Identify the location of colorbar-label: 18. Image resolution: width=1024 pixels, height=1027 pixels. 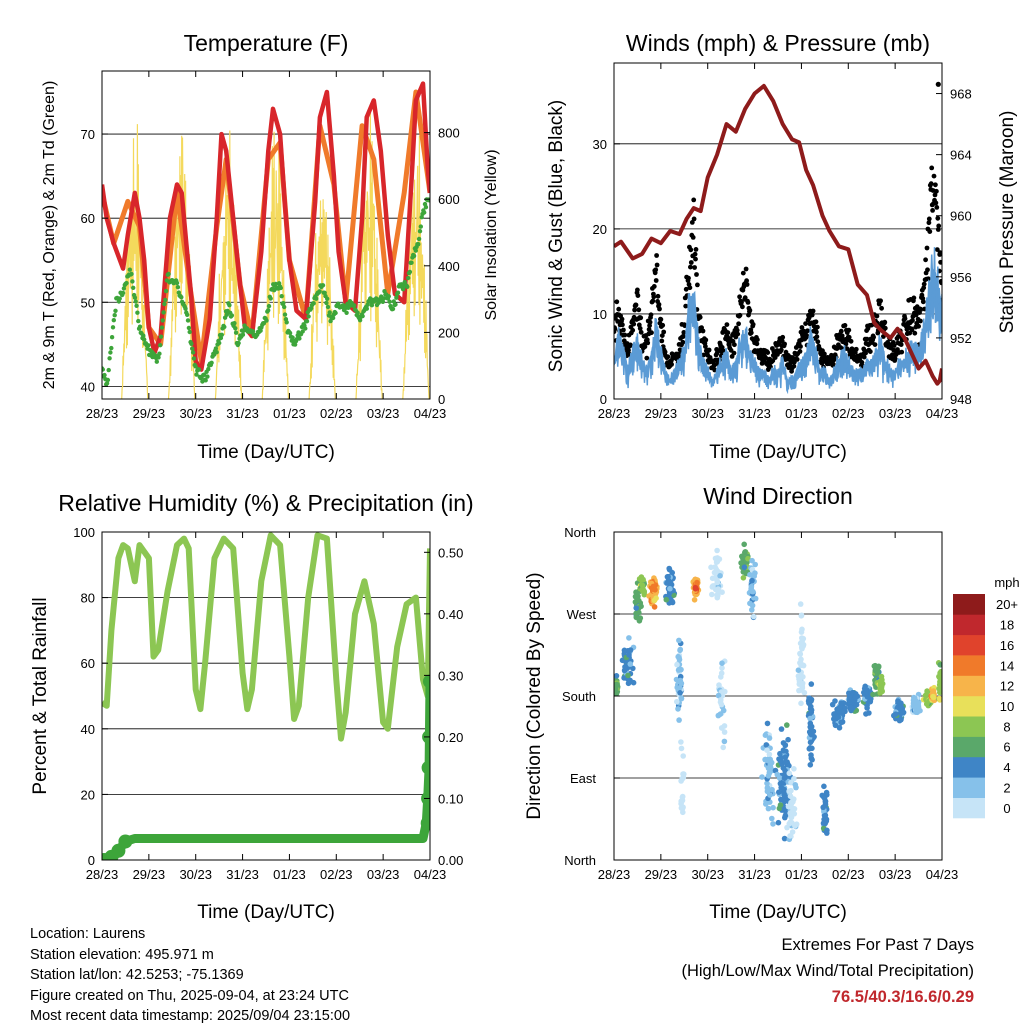
(1007, 625).